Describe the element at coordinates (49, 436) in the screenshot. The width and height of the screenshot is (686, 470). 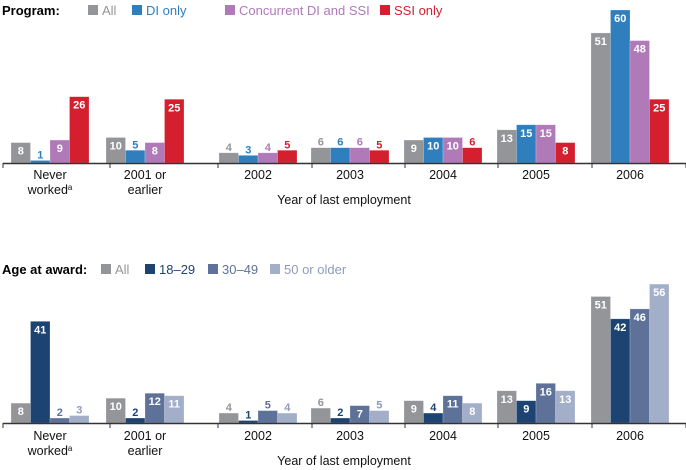
I see `x-tick-label: Never` at that location.